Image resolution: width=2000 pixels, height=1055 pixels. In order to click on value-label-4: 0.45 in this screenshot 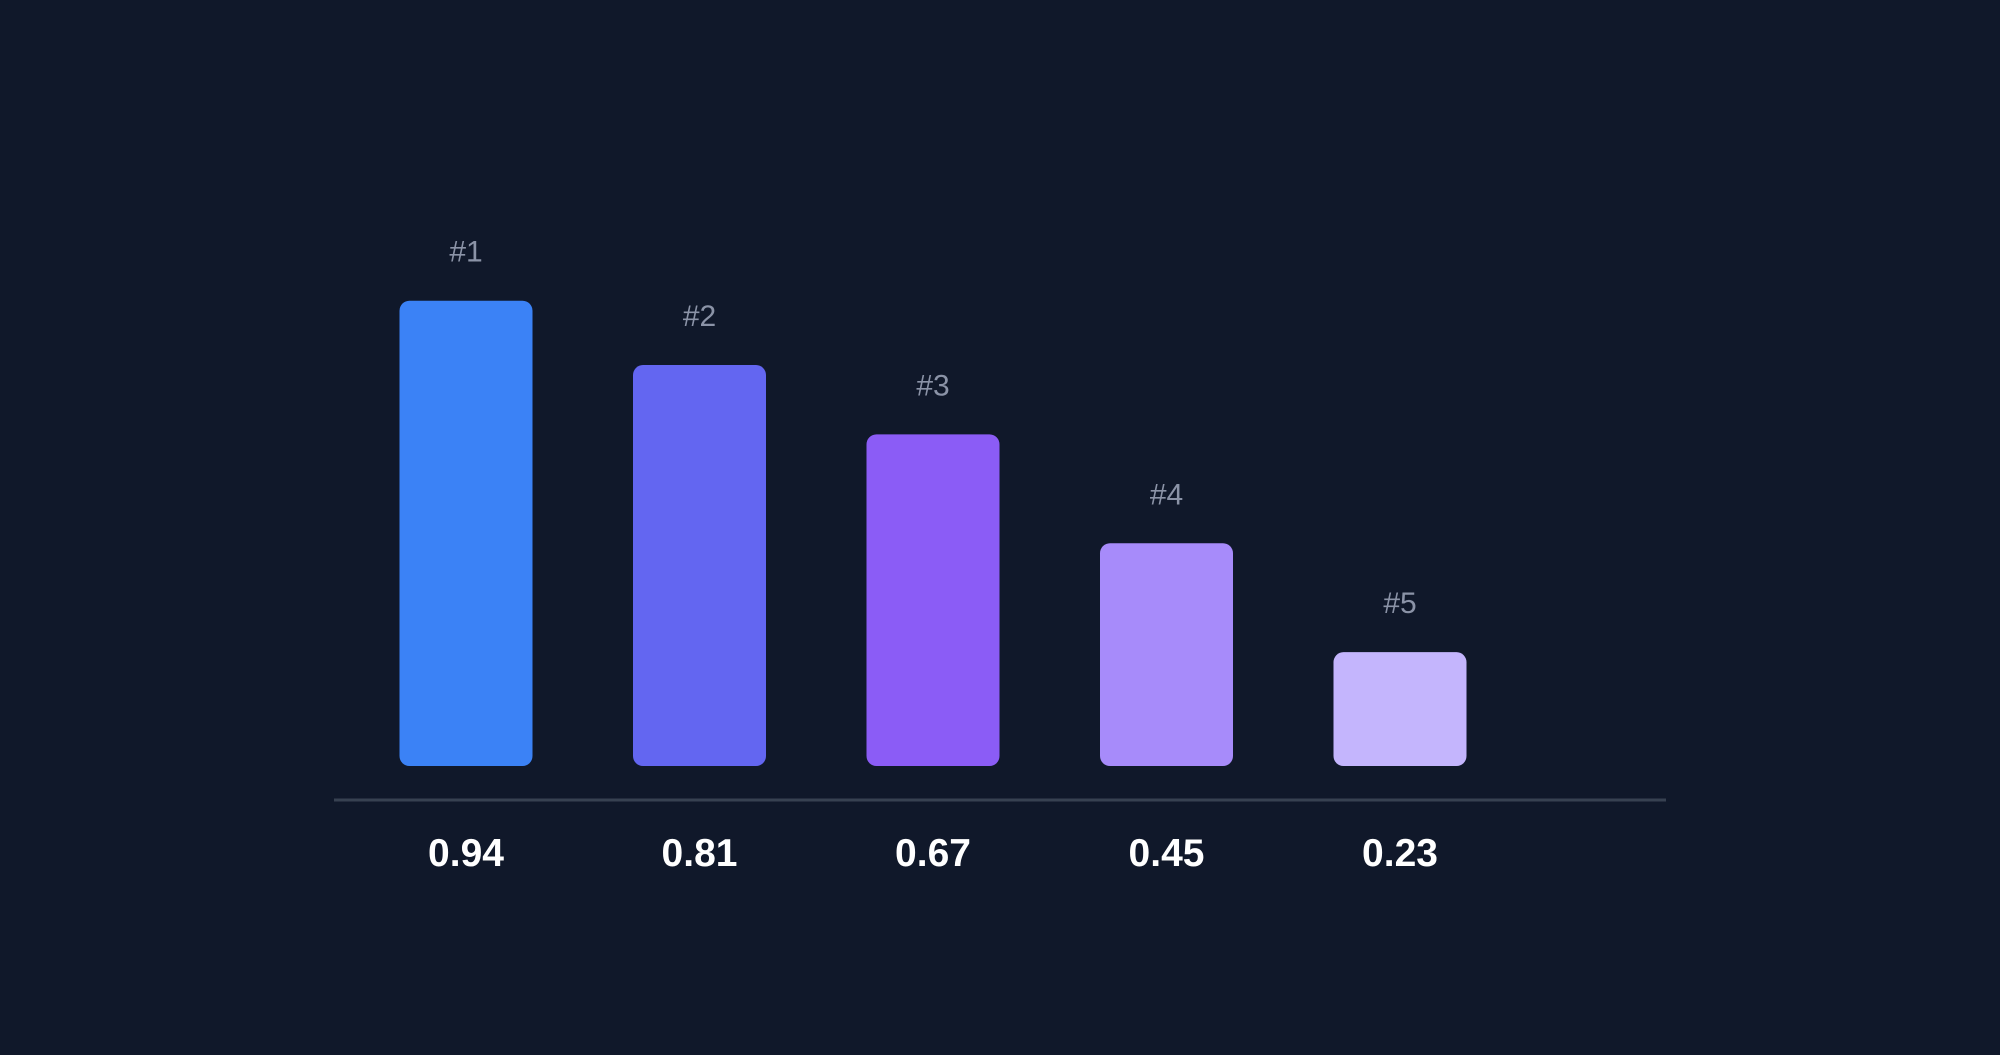, I will do `click(1167, 853)`.